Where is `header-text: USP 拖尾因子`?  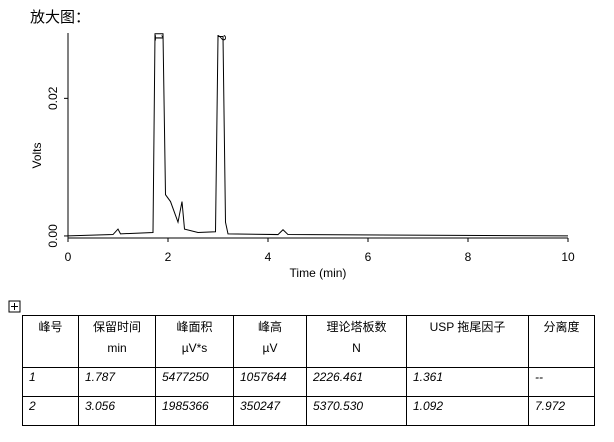
header-text: USP 拖尾因子 is located at coordinates (467, 327).